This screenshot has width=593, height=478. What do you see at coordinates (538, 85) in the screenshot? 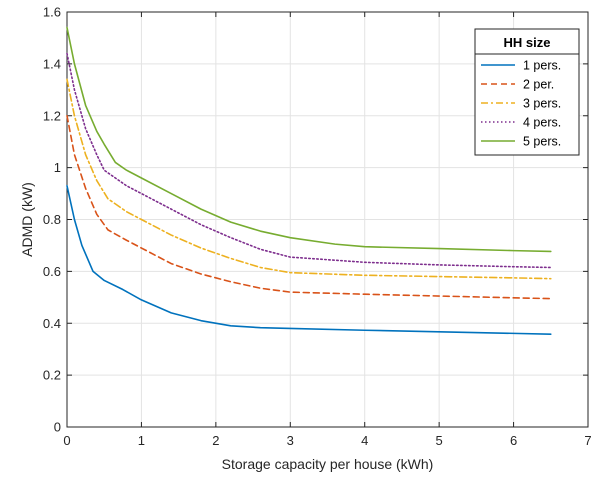
I see `legend-label: 2 per.` at bounding box center [538, 85].